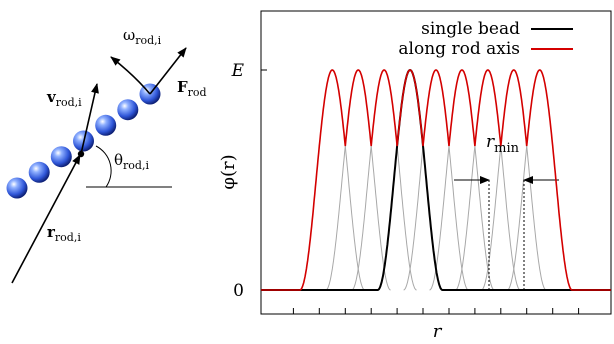  I want to click on force-vector-arrow, so click(168, 71).